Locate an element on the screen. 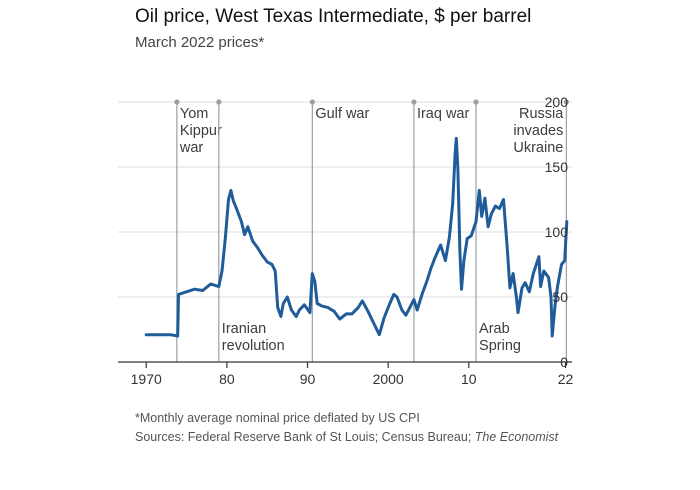 This screenshot has width=700, height=490. y-axis: 0 50 100 150 200 is located at coordinates (557, 232).